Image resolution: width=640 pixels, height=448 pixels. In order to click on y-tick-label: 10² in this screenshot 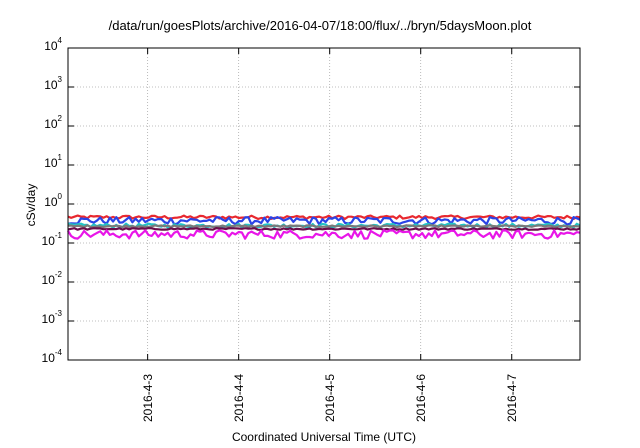, I will do `click(53, 122)`.